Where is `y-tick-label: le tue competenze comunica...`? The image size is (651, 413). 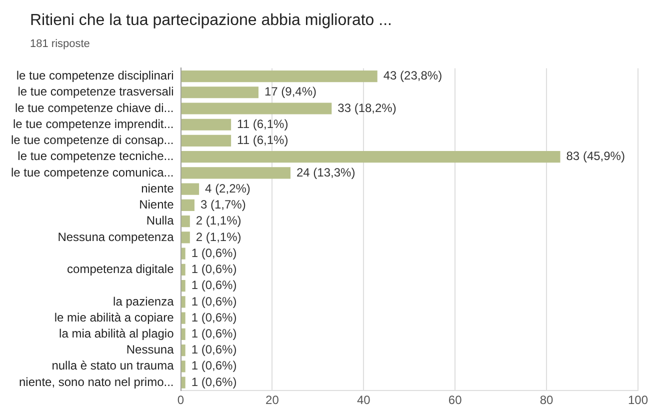 y-tick-label: le tue competenze comunica... is located at coordinates (92, 172).